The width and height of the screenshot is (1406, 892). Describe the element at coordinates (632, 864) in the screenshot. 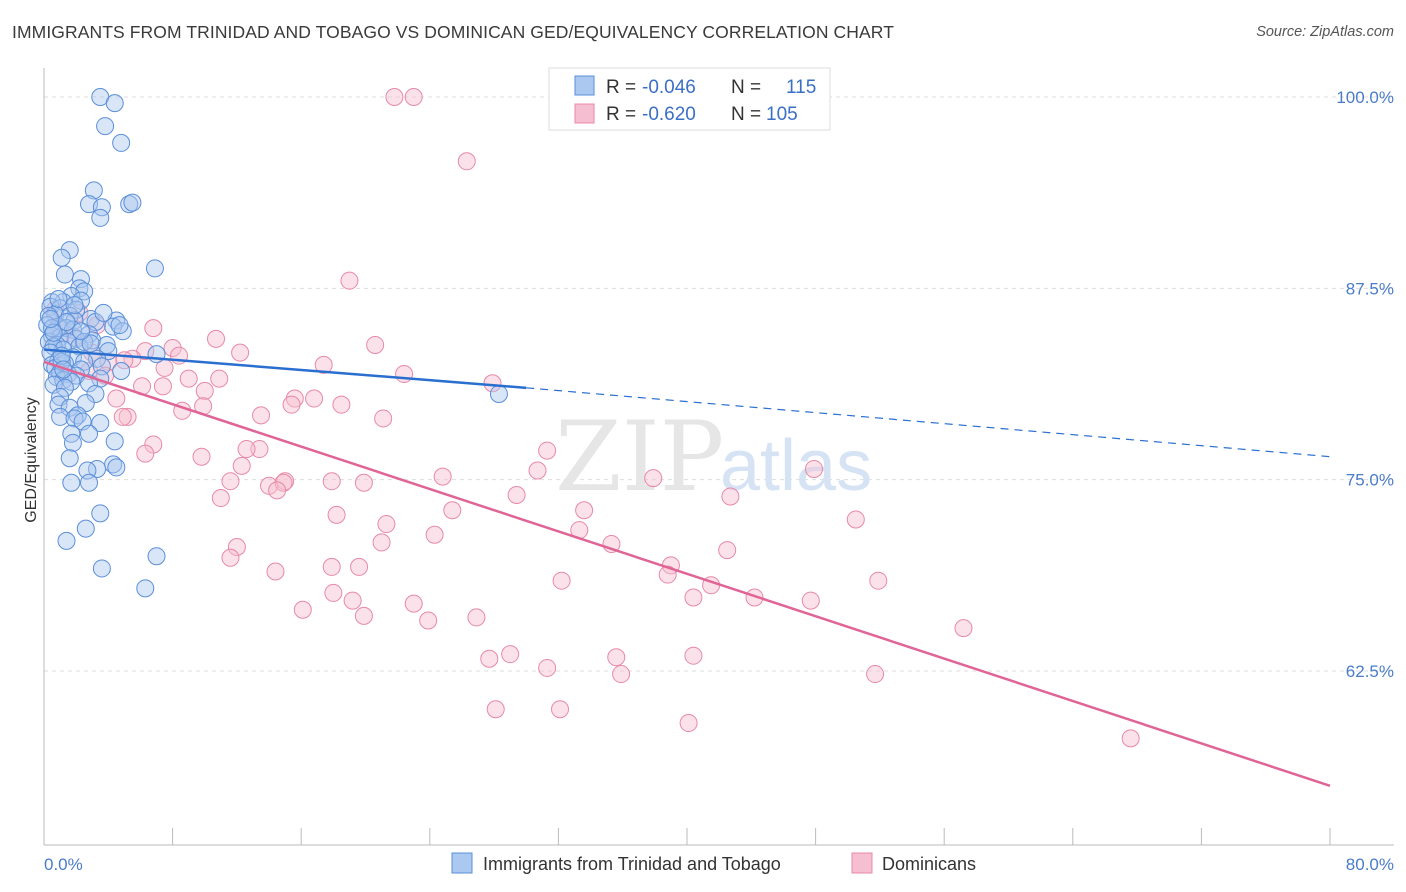

I see `bottom-legend-label-1: Immigrants from Trinidad and Tobago` at that location.